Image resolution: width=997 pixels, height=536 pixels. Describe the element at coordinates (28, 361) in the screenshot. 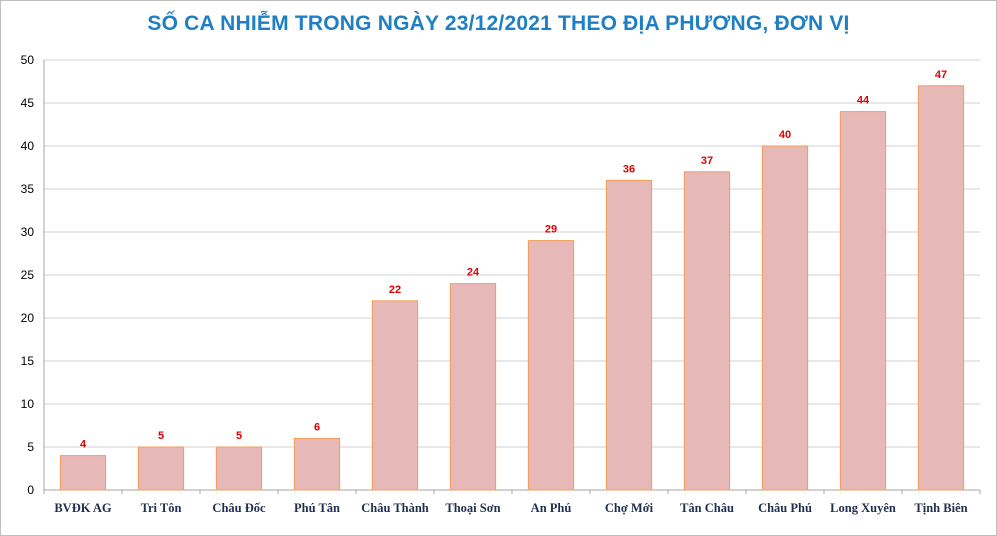

I see `y-tick-label: 15` at that location.